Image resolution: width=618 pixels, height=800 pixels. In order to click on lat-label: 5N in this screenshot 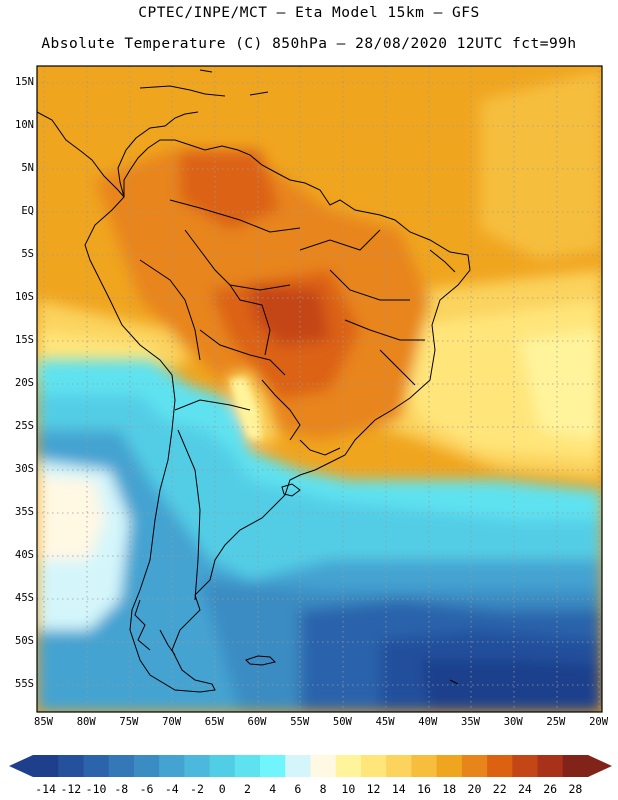, I will do `click(27, 168)`.